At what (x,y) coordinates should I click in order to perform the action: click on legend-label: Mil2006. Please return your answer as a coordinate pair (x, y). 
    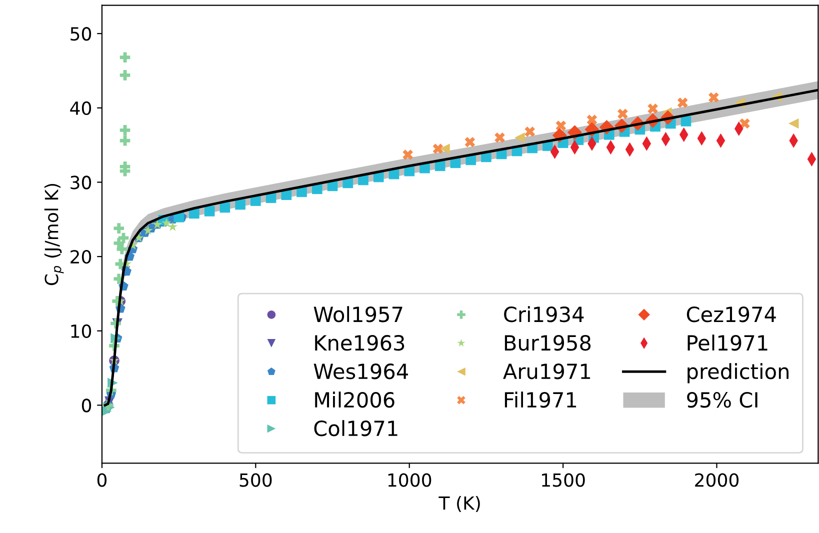
    Looking at the image, I should click on (354, 400).